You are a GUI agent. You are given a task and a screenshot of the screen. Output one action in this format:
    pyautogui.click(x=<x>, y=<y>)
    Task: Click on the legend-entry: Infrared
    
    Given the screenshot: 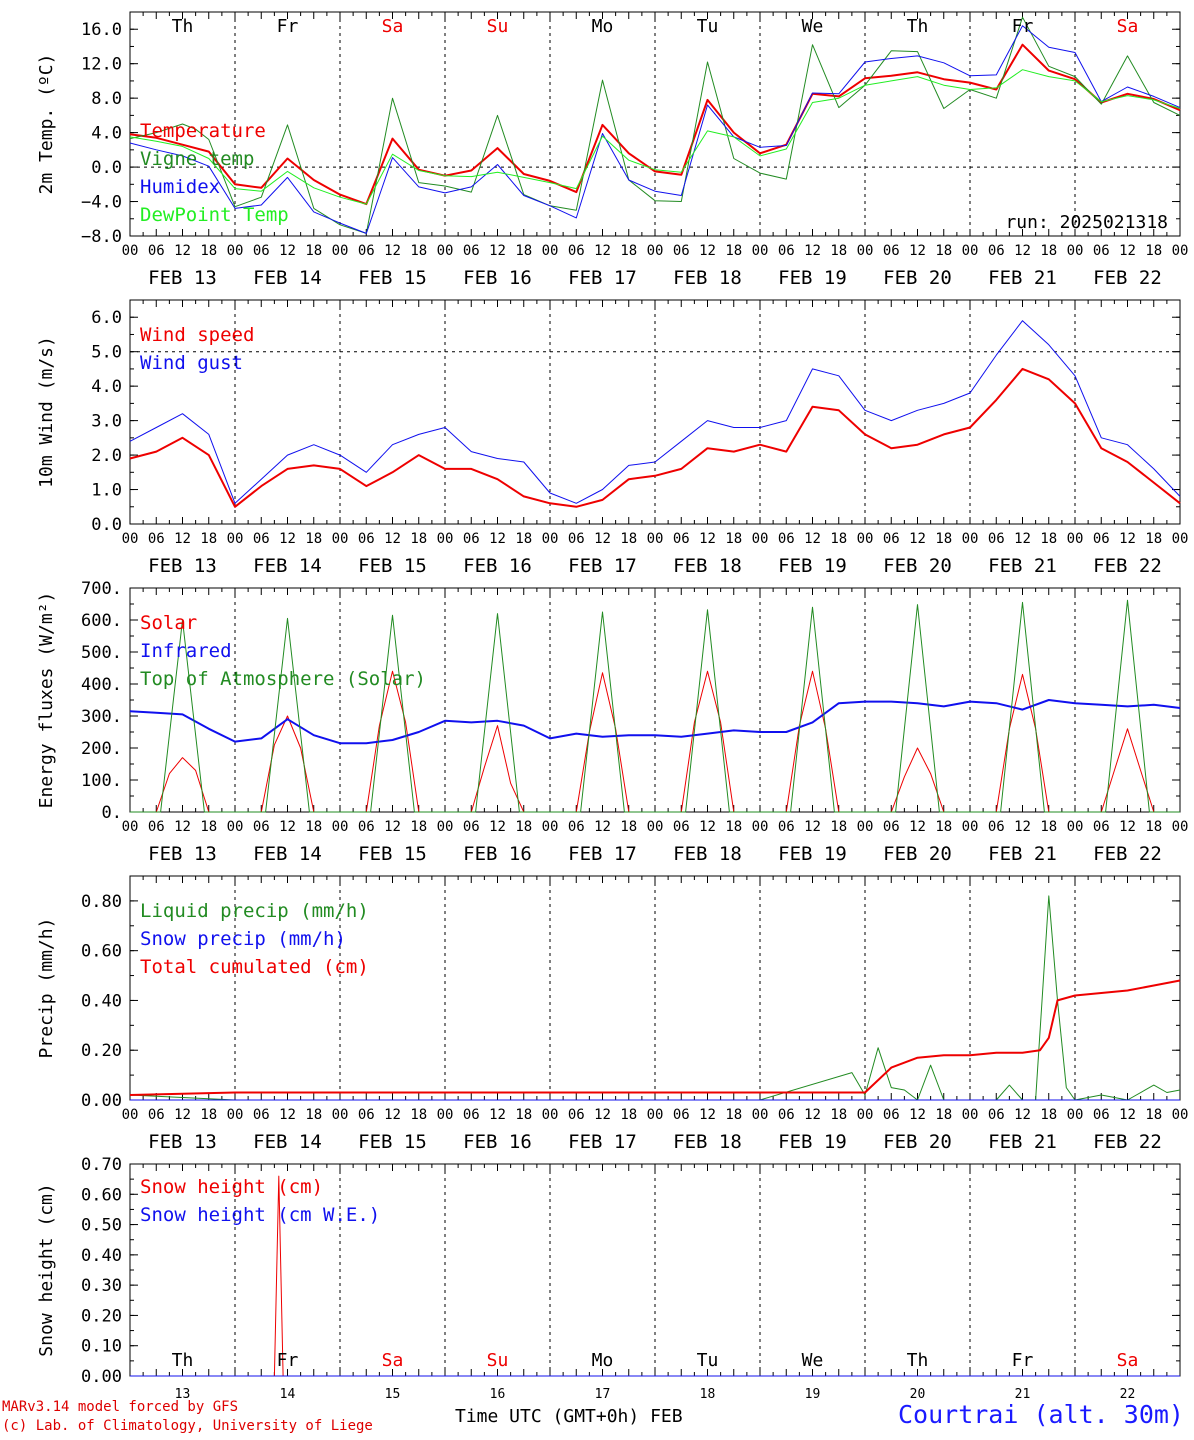 What is the action you would take?
    pyautogui.click(x=186, y=651)
    